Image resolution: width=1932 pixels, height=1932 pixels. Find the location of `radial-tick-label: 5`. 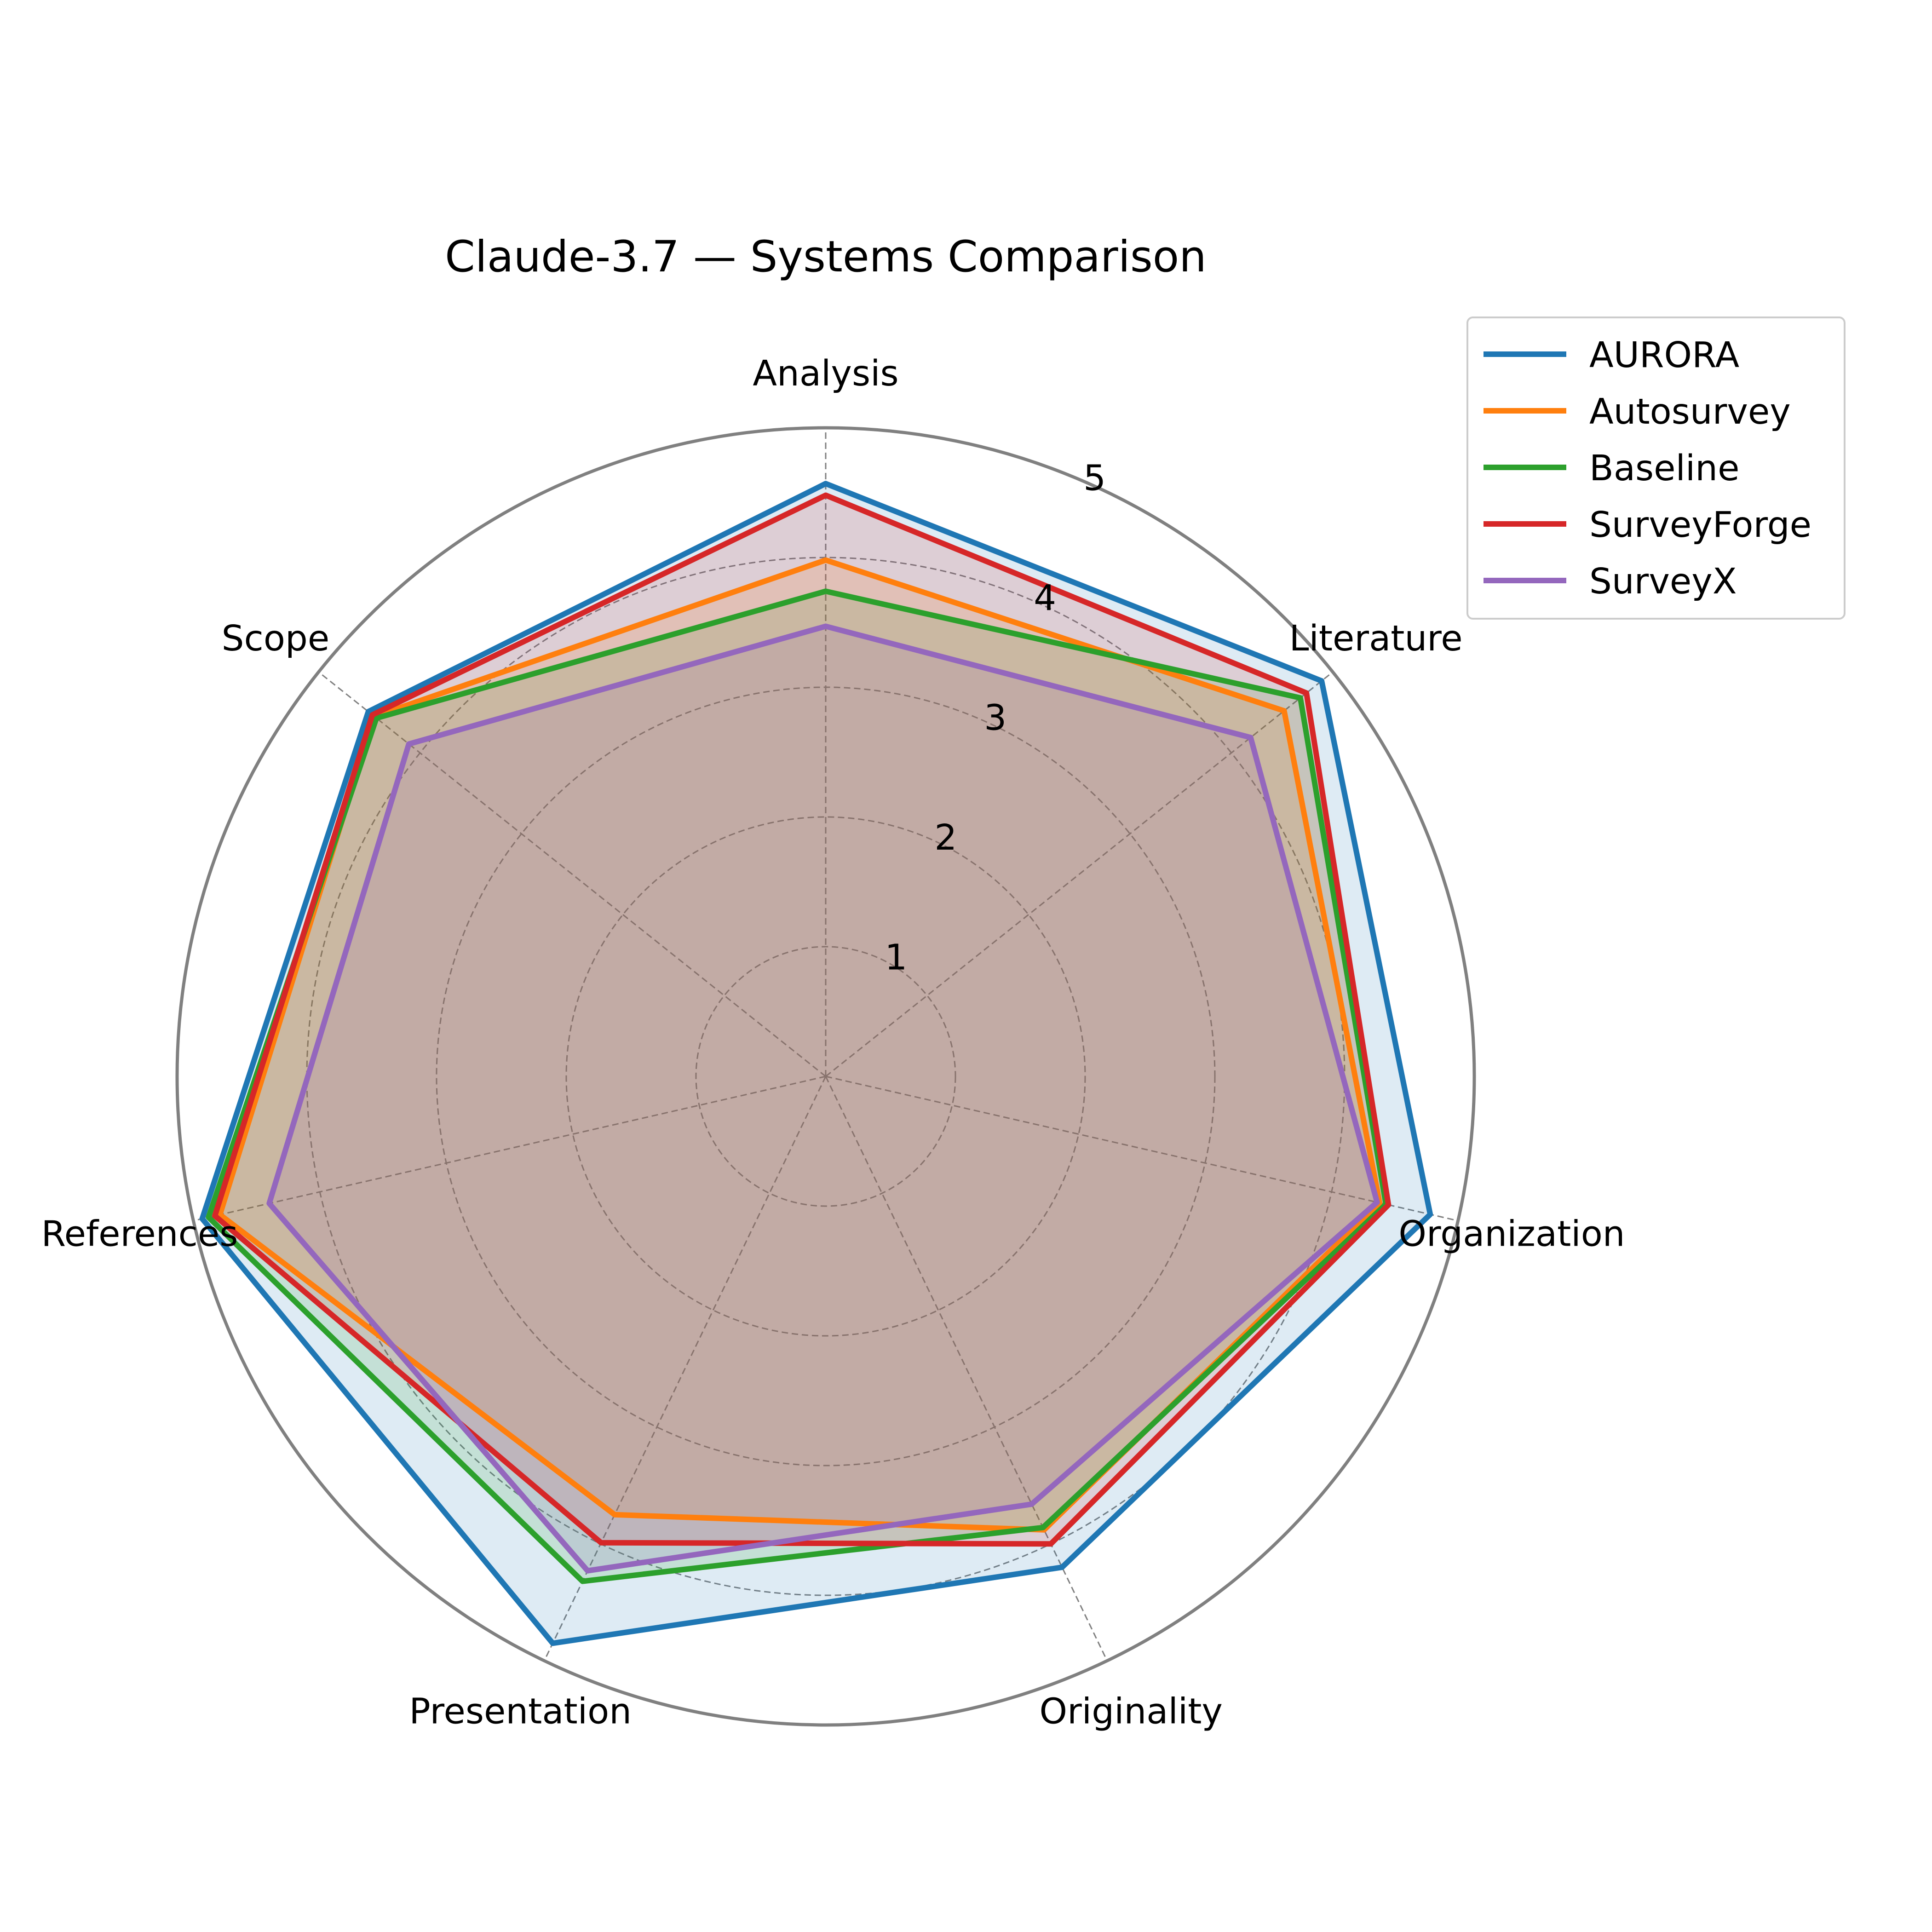

radial-tick-label: 5 is located at coordinates (1094, 478).